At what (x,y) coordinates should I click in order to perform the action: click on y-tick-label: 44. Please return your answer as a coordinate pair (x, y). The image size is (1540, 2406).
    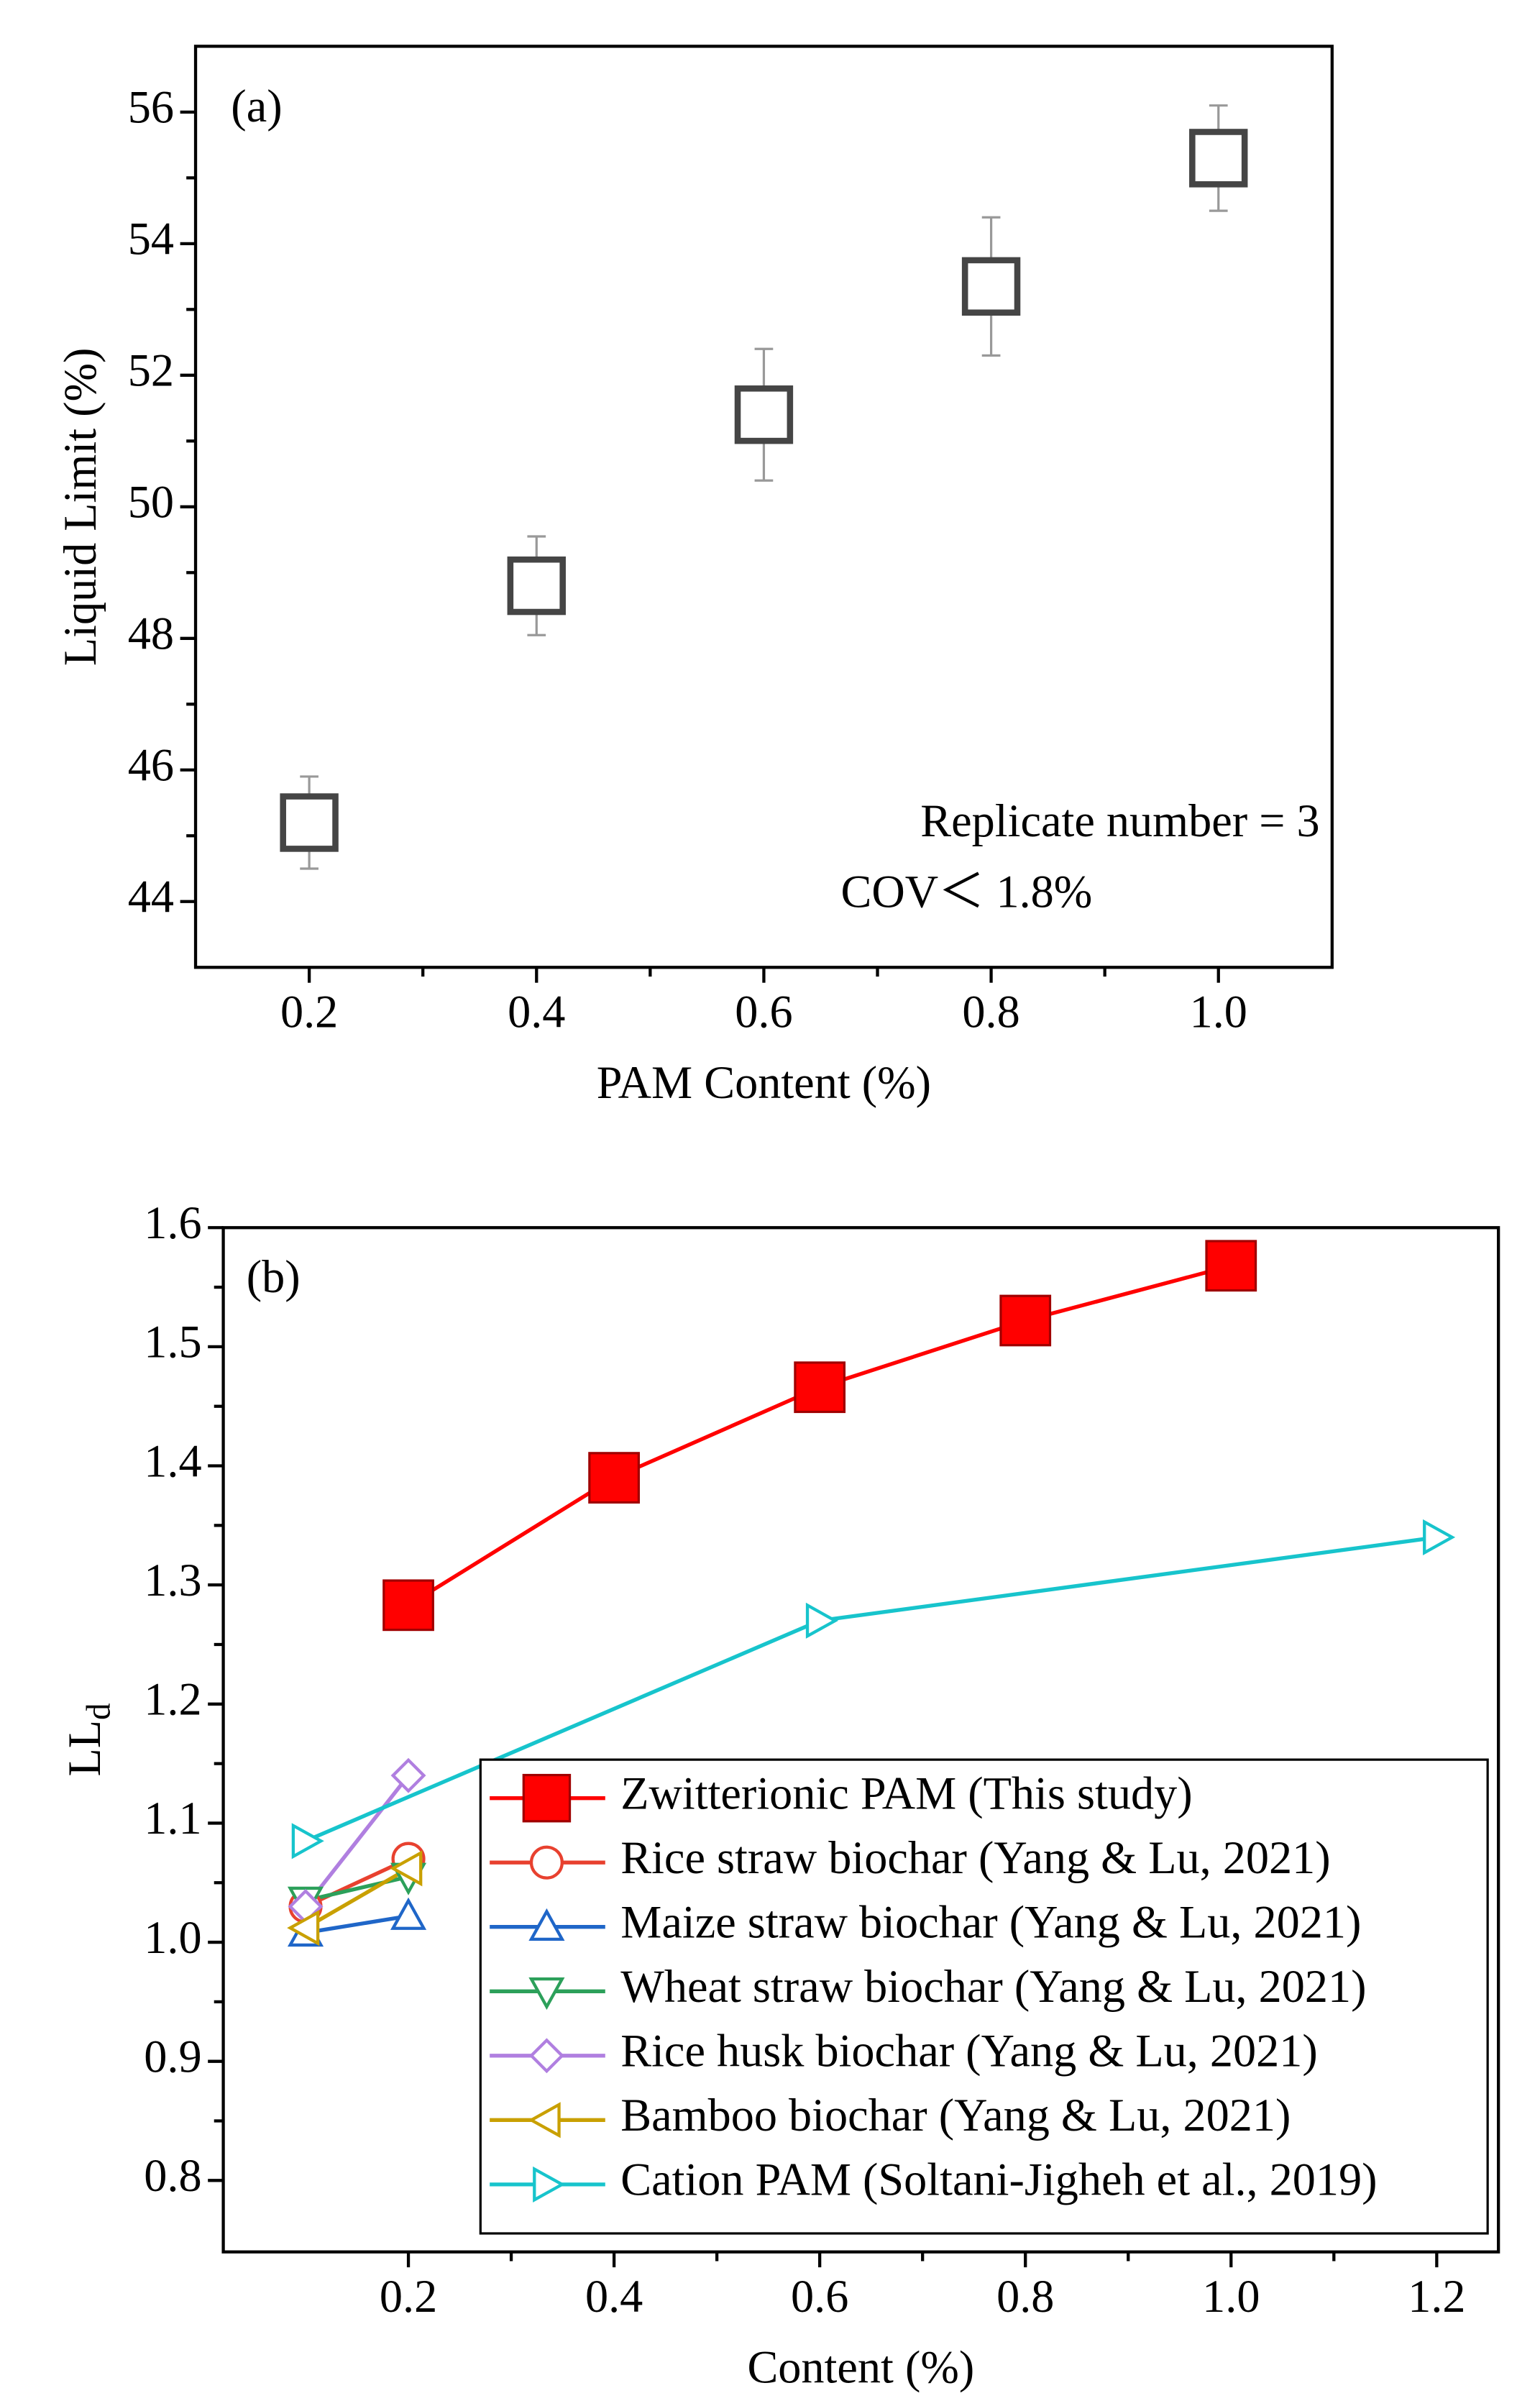
    Looking at the image, I should click on (151, 897).